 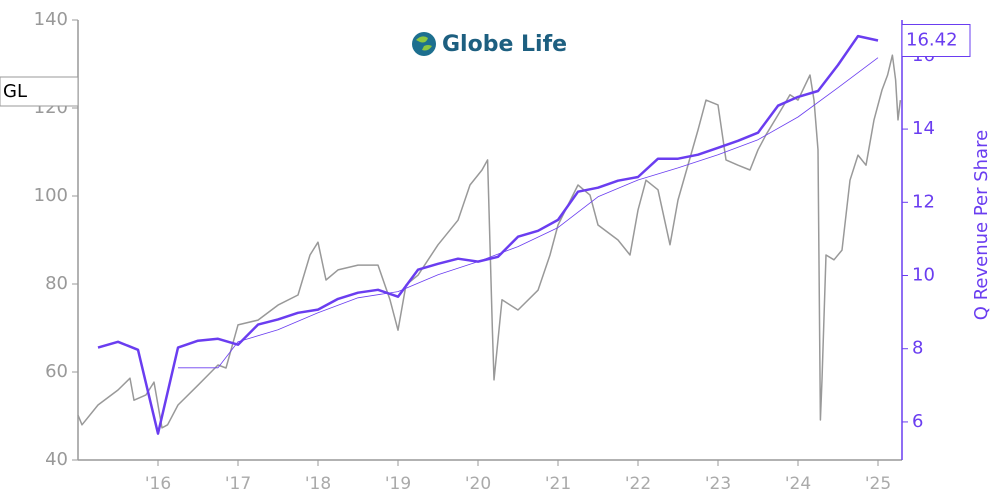 I want to click on y2-tick-label: 6, so click(x=917, y=421).